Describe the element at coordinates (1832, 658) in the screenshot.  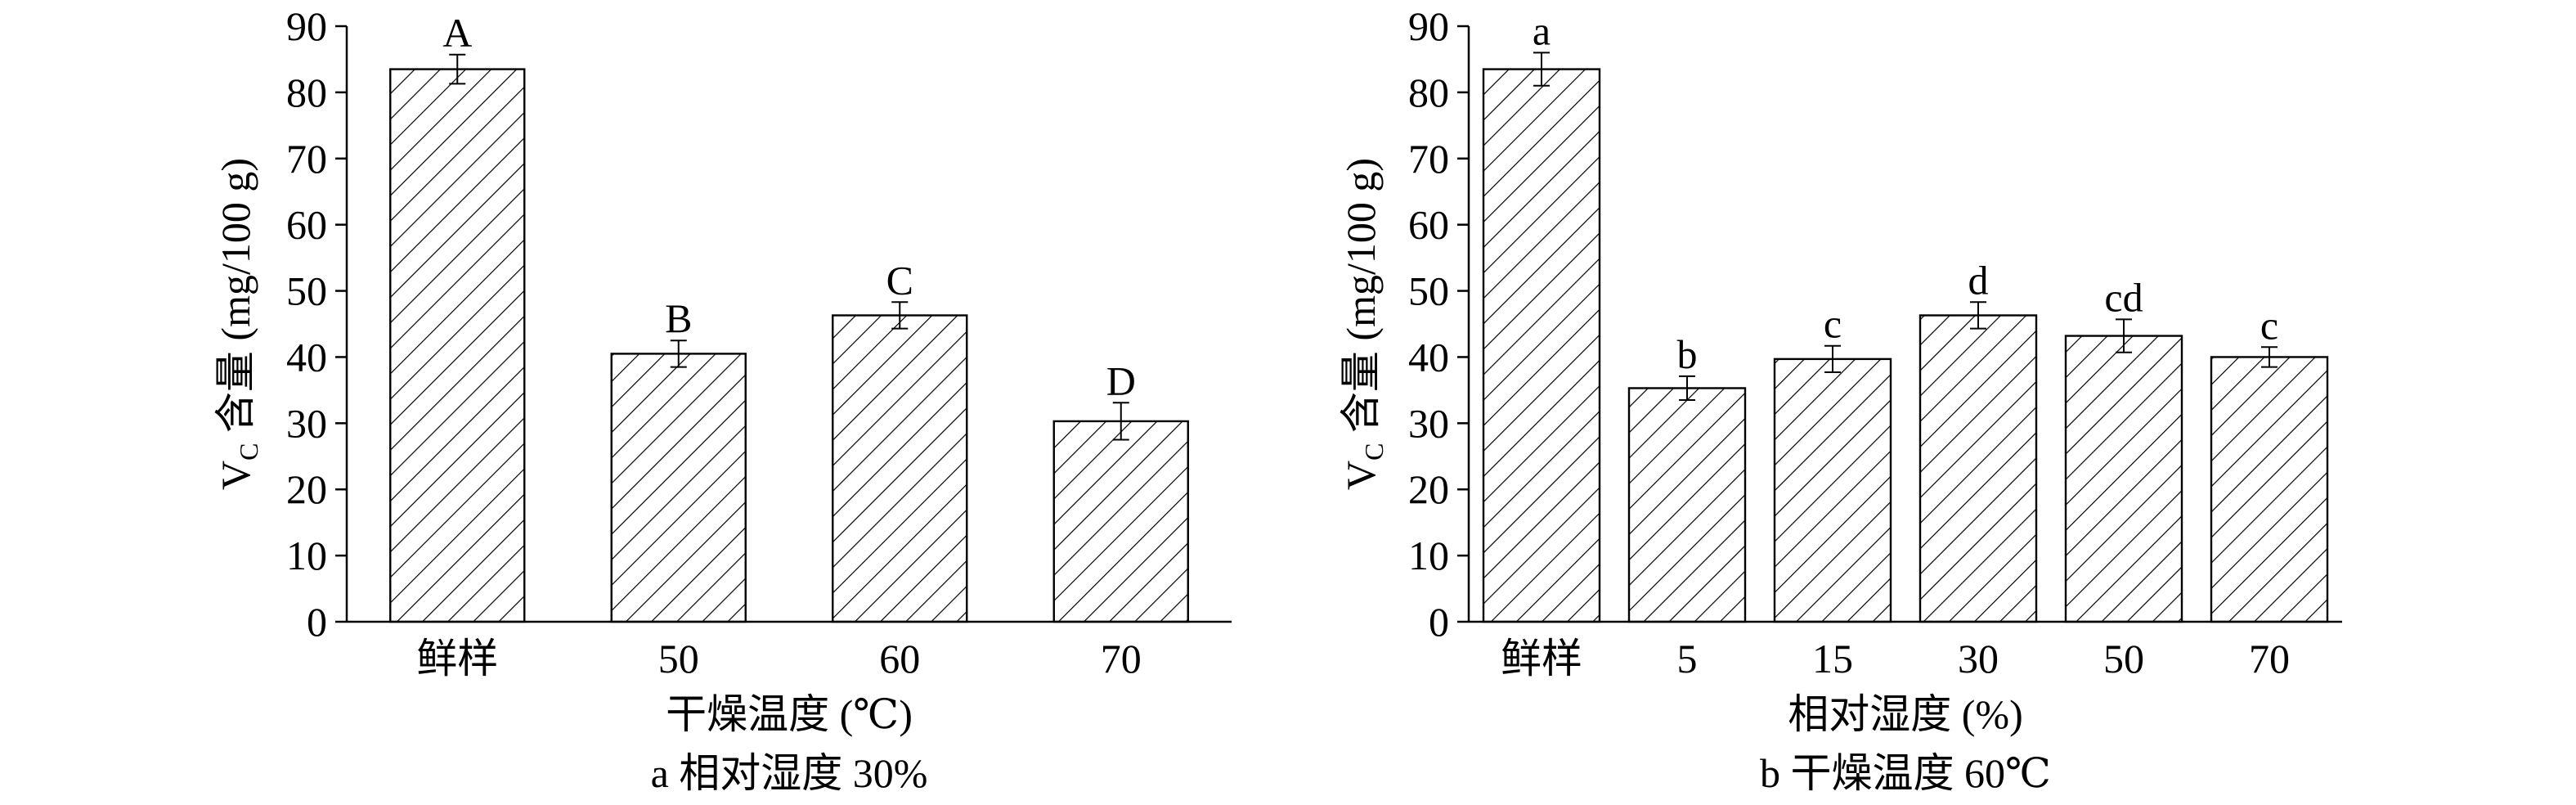
I see `x-tick-label: 15` at that location.